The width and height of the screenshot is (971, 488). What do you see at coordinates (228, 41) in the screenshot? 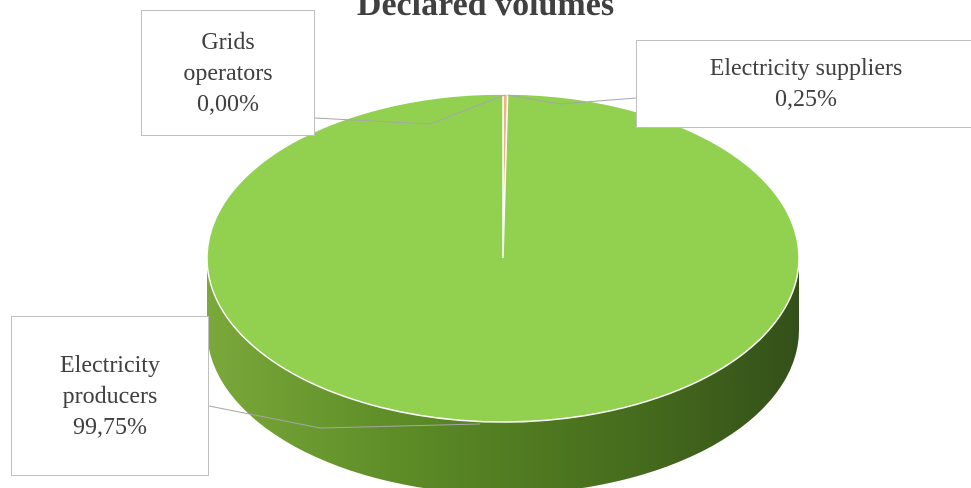
I see `slice-label-line: Grids` at bounding box center [228, 41].